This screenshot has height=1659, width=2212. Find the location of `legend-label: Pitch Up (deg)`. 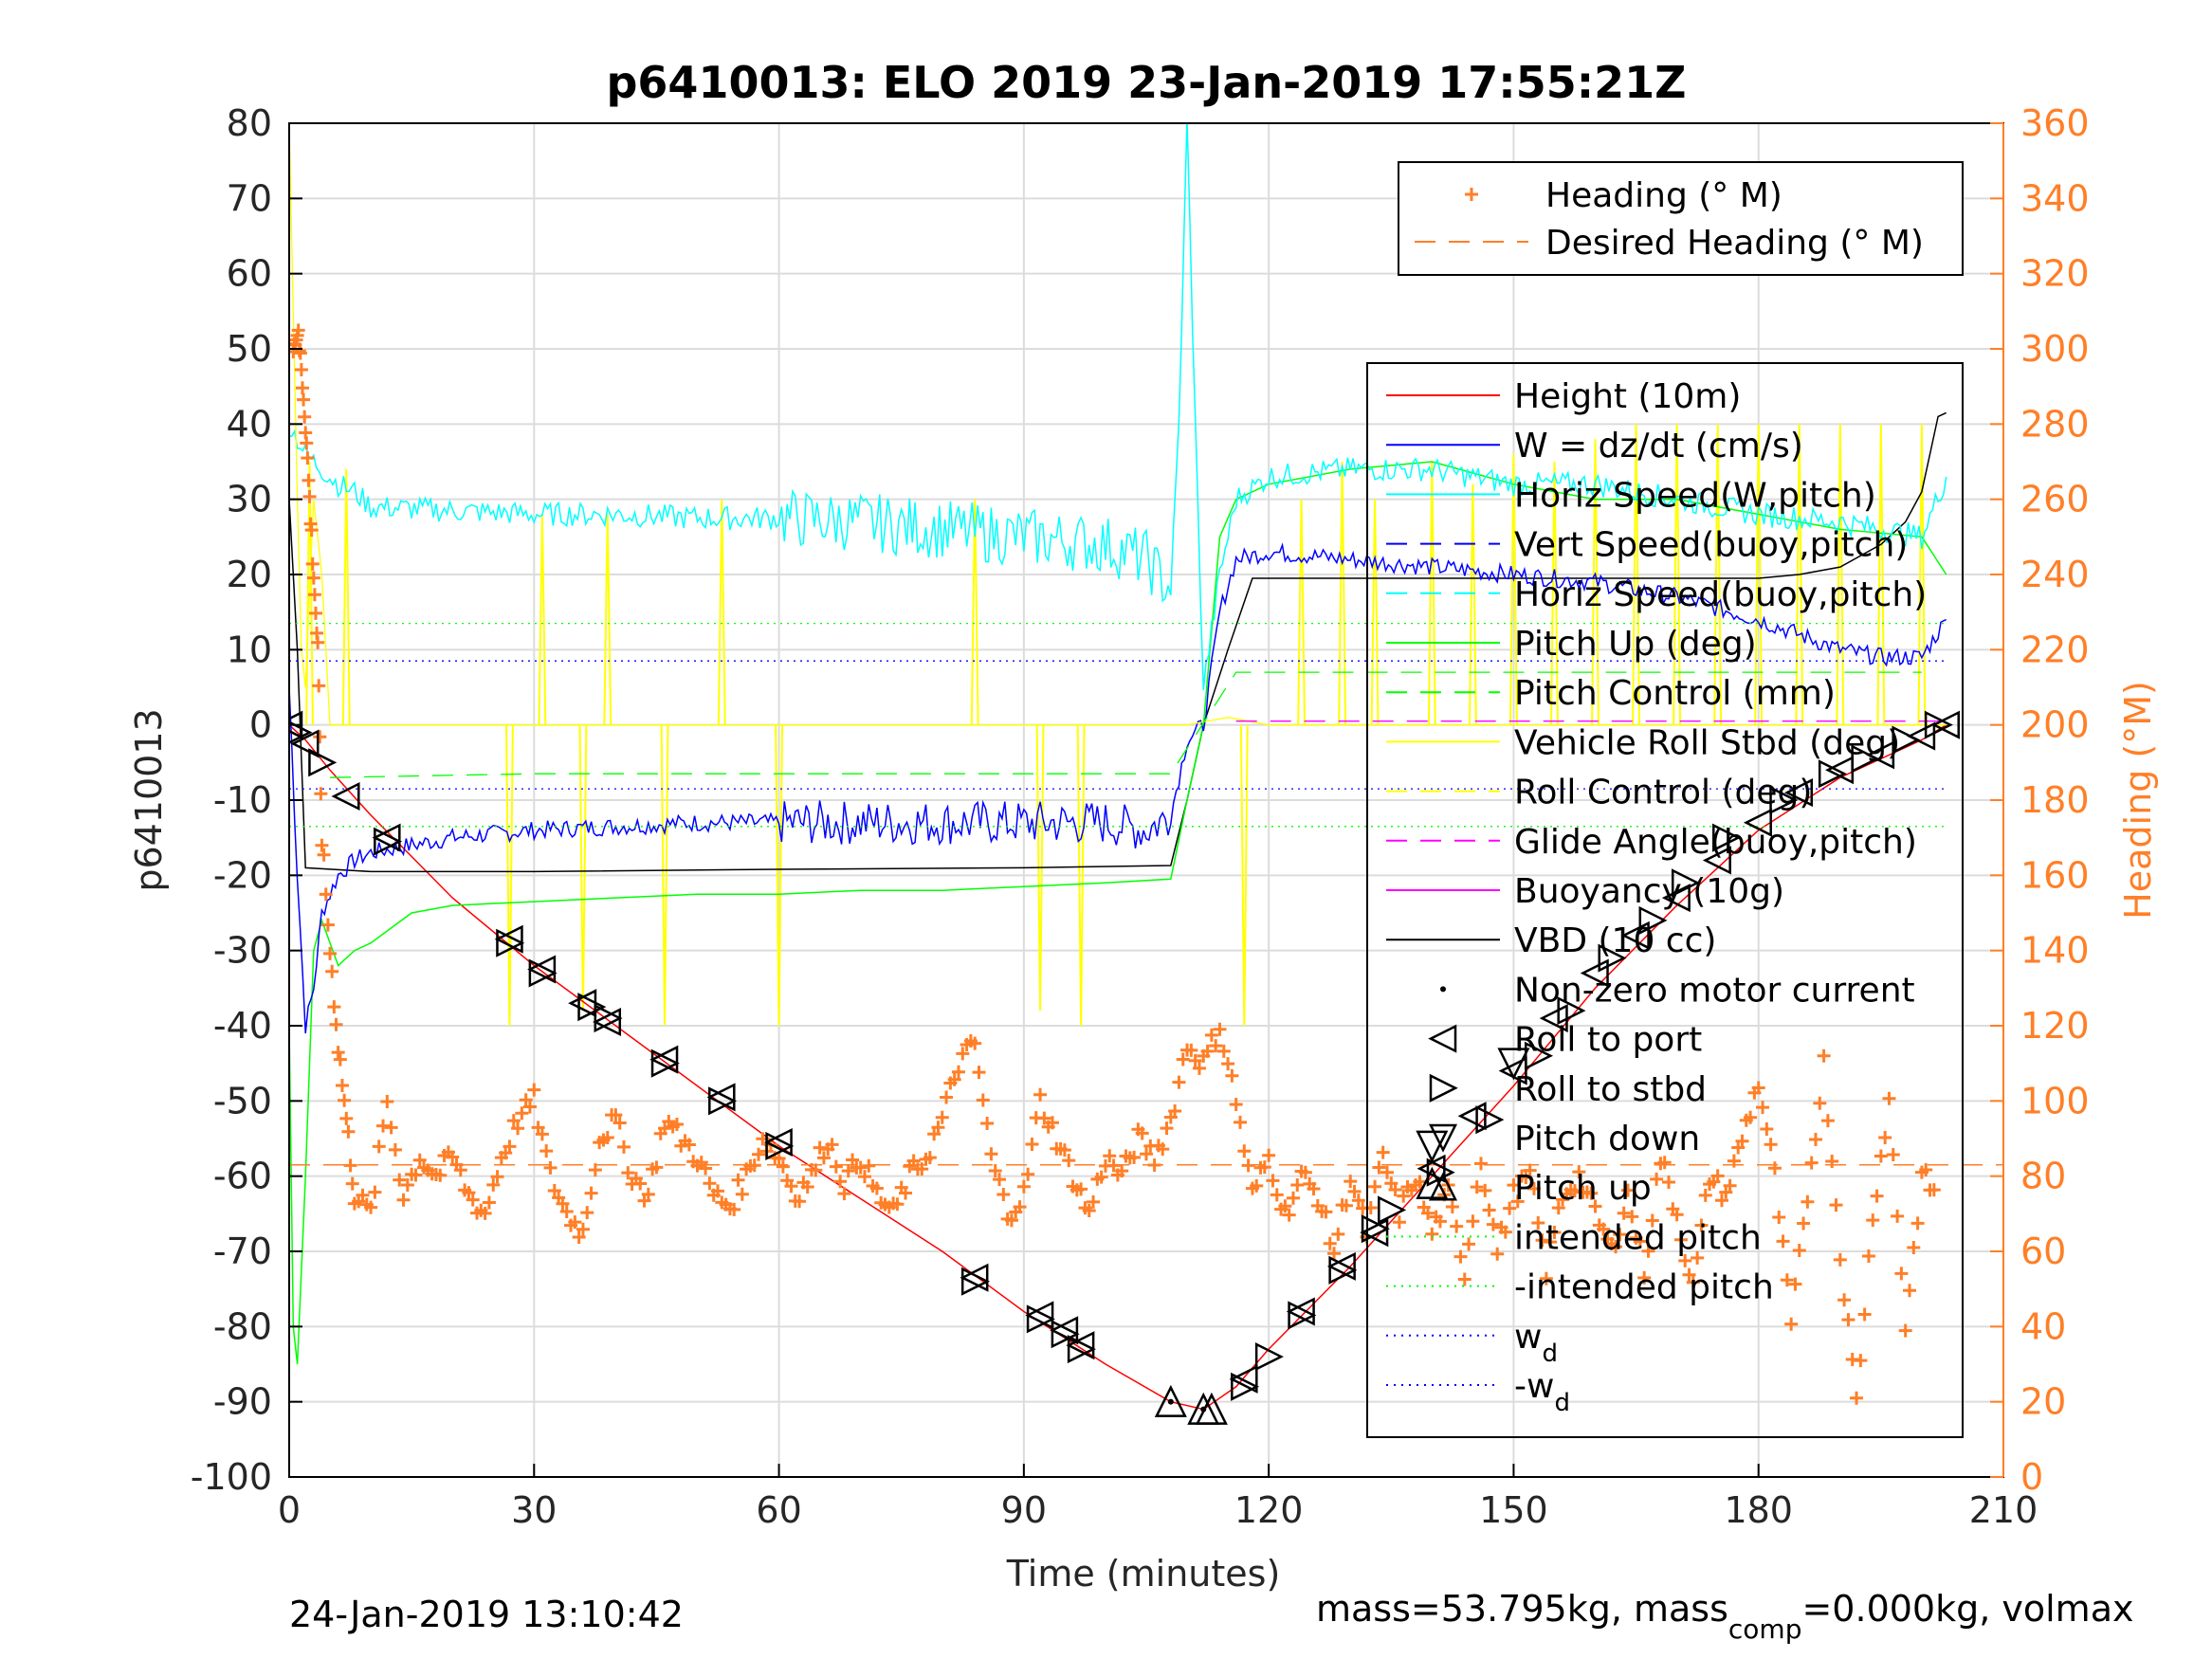

legend-label: Pitch Up (deg) is located at coordinates (1635, 644).